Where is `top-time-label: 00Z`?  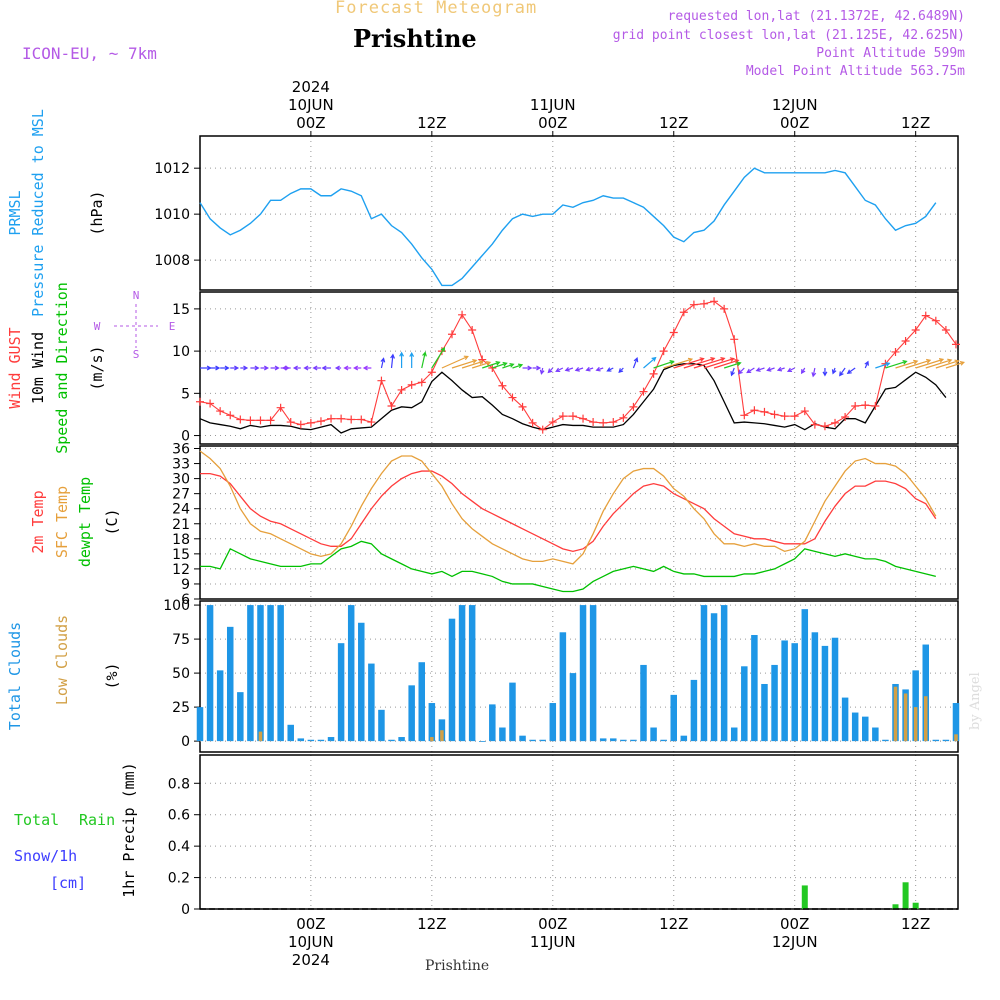
top-time-label: 00Z is located at coordinates (552, 123).